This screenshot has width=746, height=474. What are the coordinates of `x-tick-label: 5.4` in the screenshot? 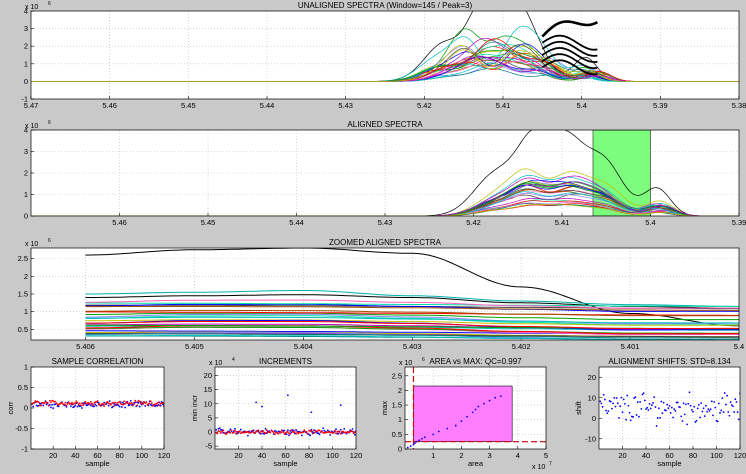 It's located at (650, 222).